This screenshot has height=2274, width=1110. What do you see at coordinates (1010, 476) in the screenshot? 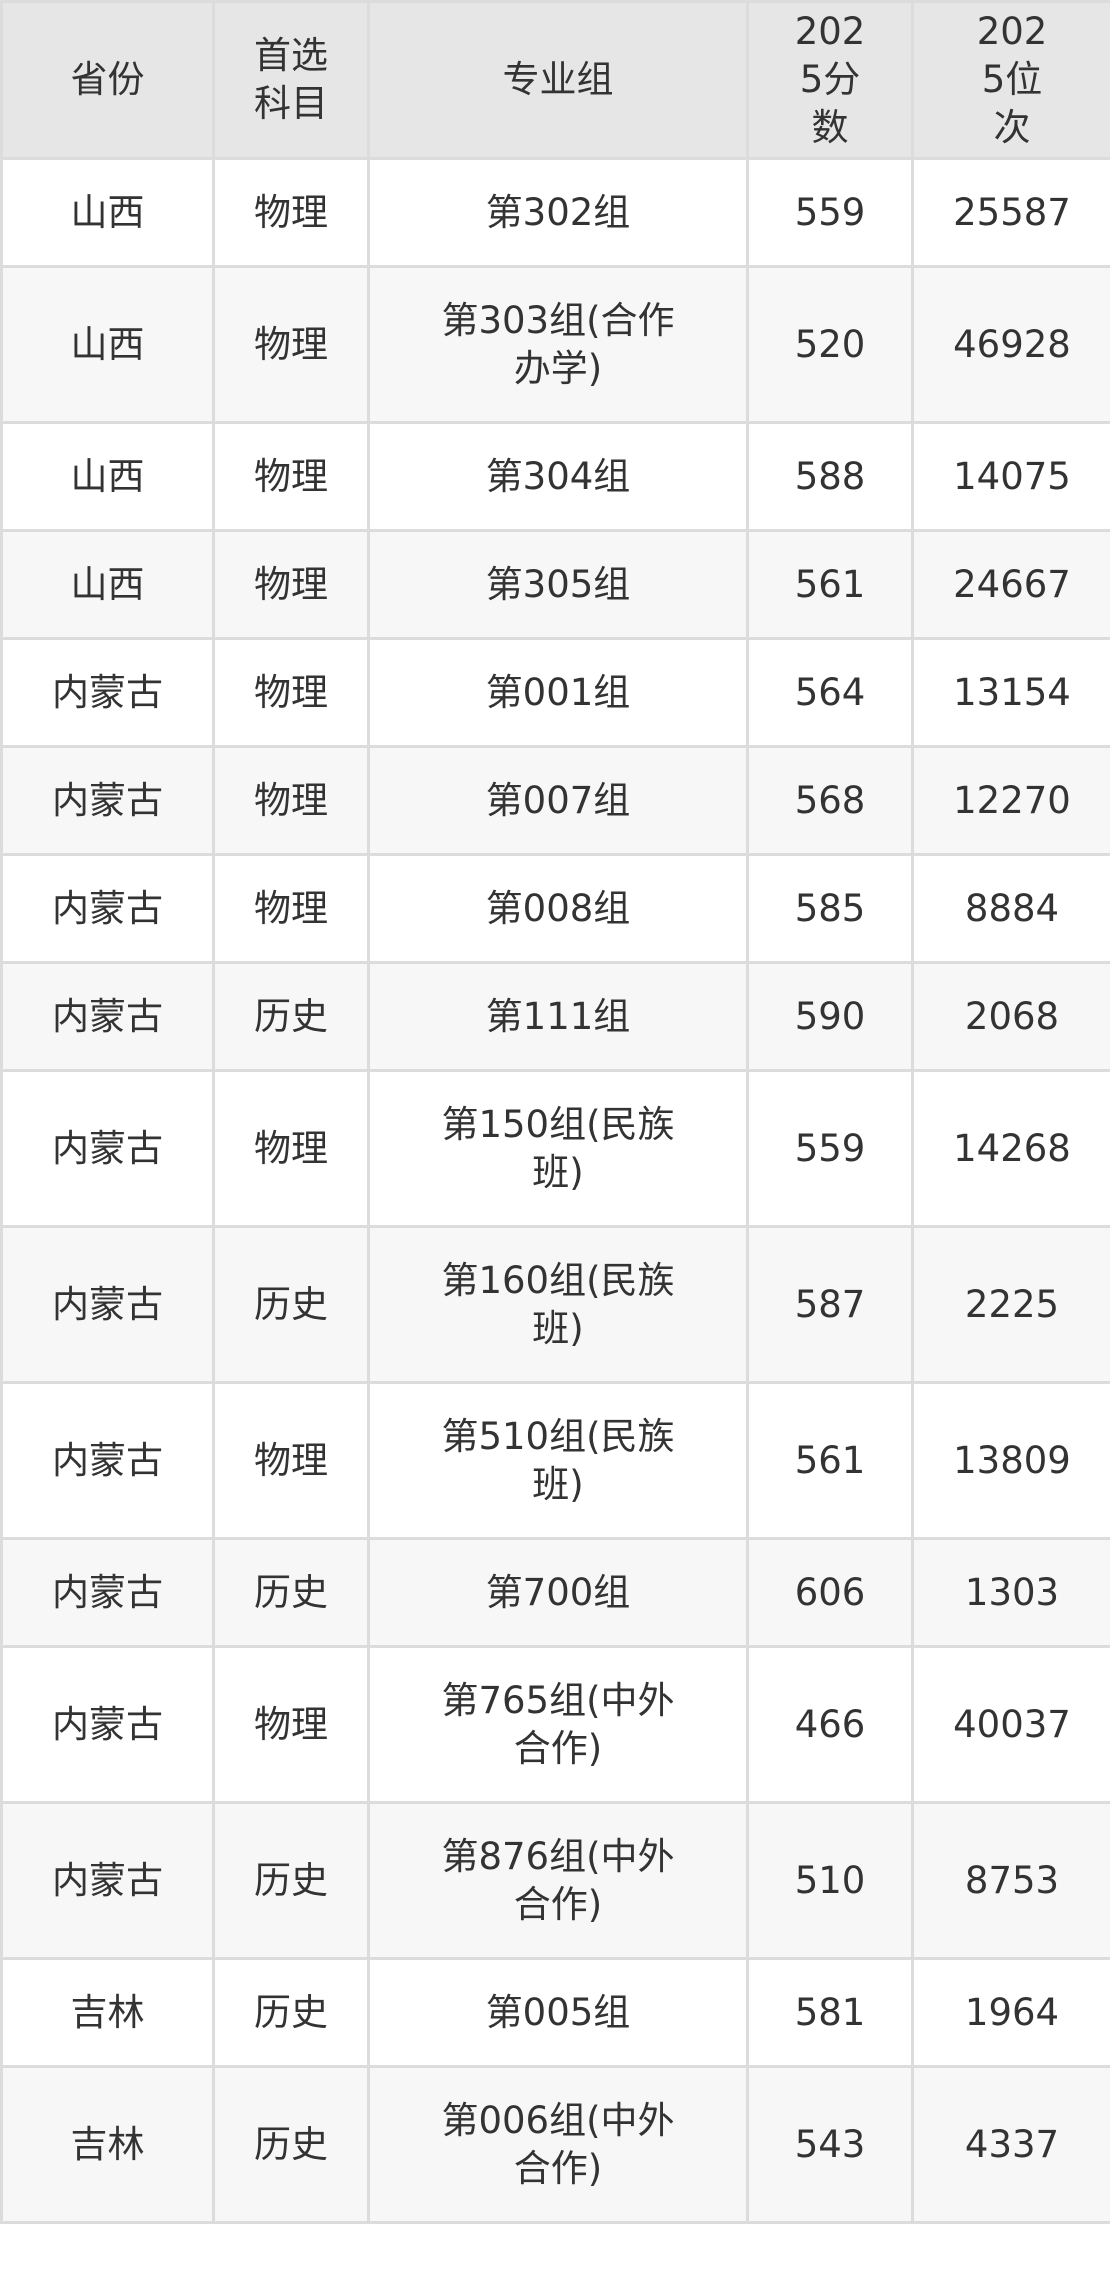
I see `cell-rank: 14075` at bounding box center [1010, 476].